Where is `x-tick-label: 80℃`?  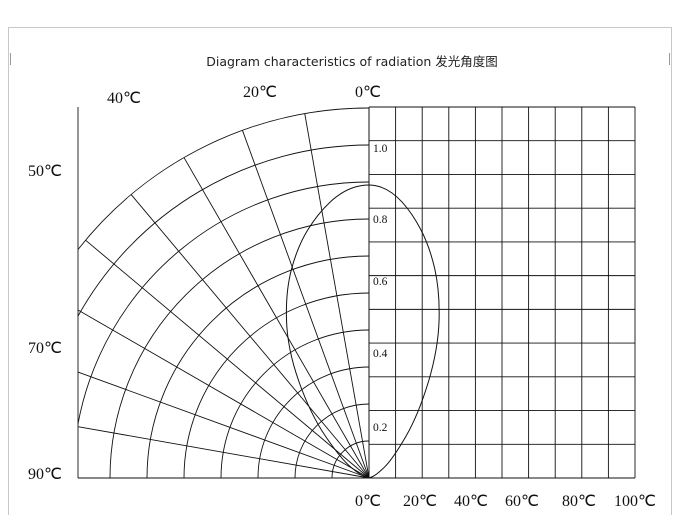 x-tick-label: 80℃ is located at coordinates (579, 501).